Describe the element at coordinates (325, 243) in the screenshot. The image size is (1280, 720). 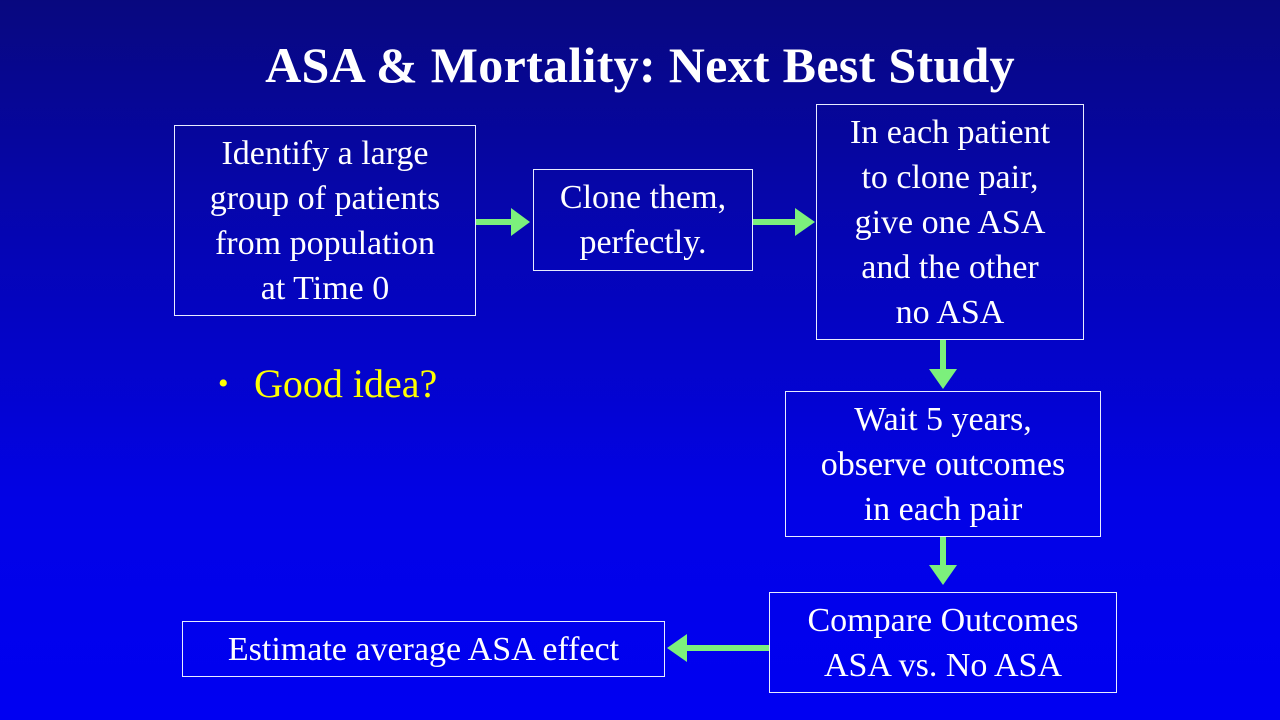
I see `flow-step-text: from population` at that location.